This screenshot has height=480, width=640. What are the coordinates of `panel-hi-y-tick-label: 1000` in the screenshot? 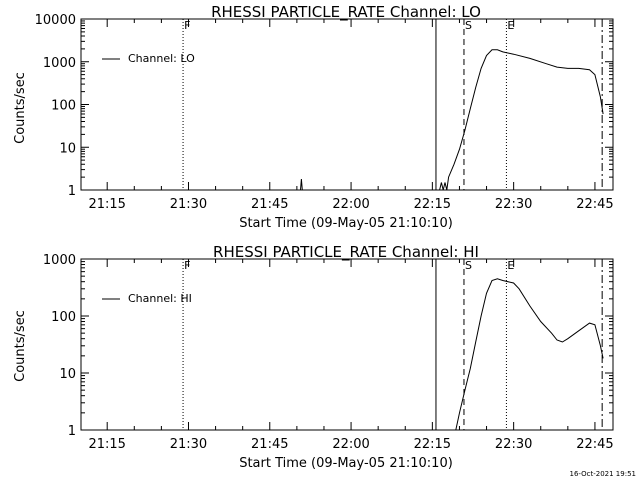 It's located at (59, 260).